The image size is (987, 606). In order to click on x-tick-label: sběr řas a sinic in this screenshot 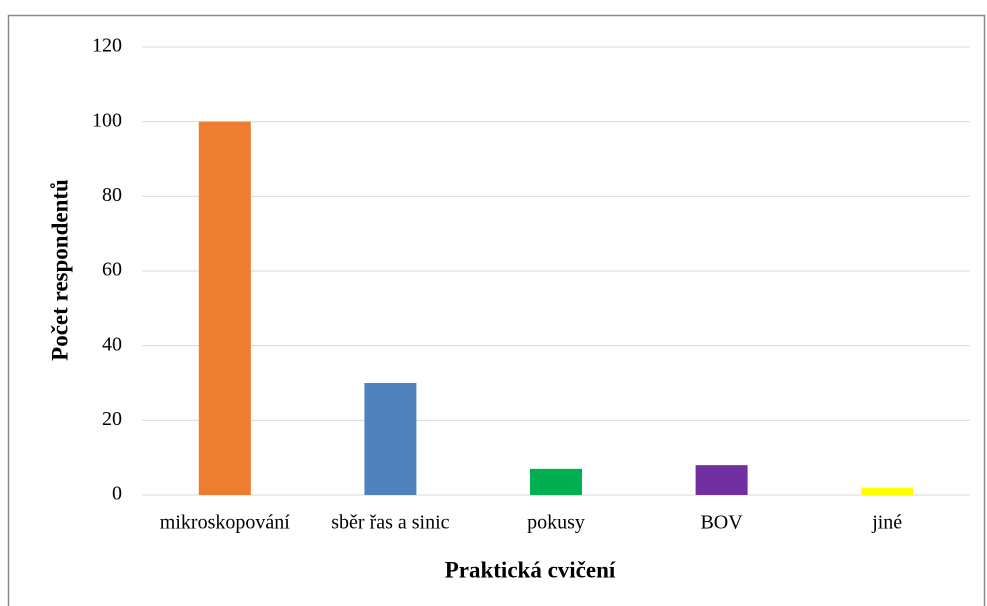, I will do `click(390, 523)`.